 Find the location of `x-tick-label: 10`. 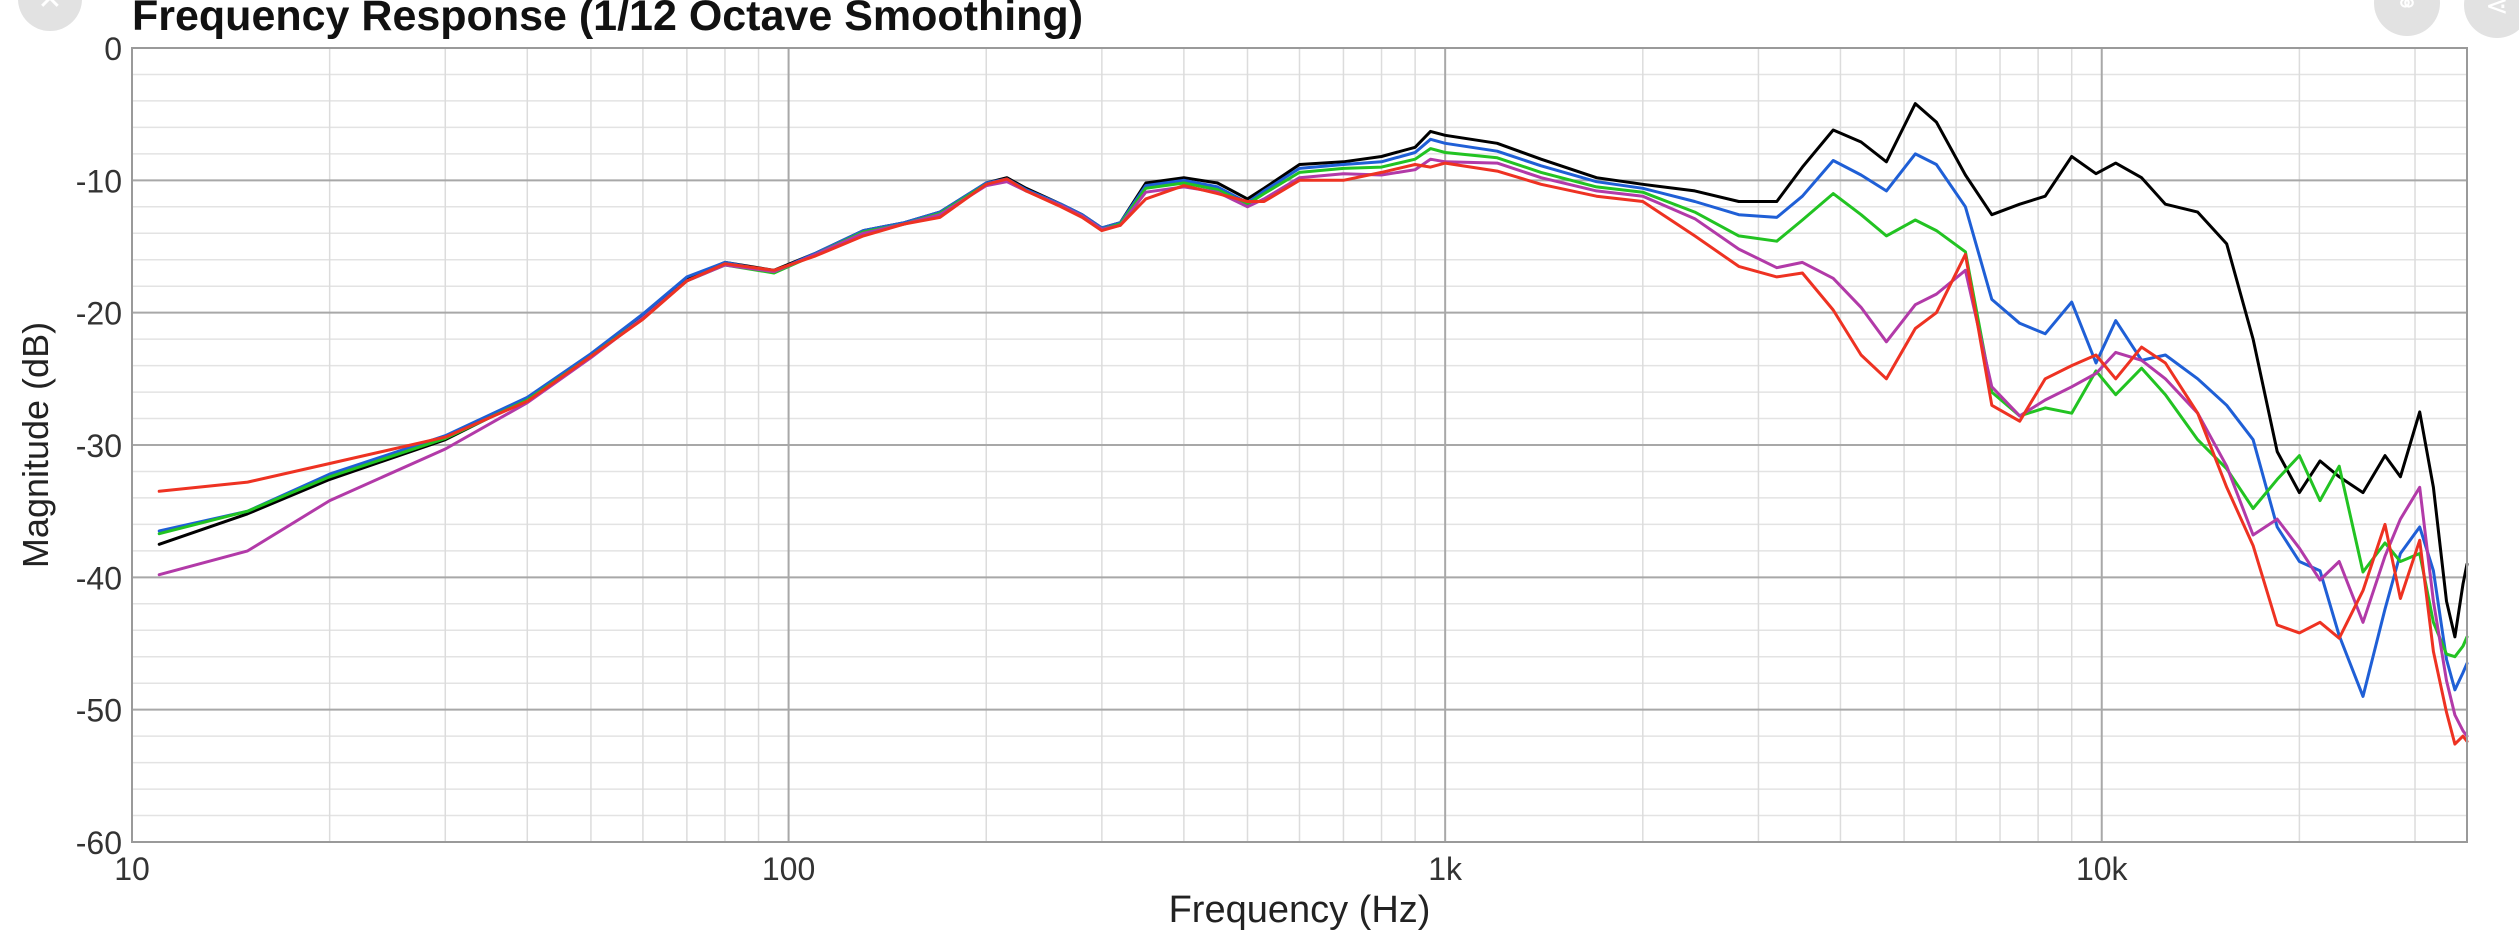

x-tick-label: 10 is located at coordinates (132, 869).